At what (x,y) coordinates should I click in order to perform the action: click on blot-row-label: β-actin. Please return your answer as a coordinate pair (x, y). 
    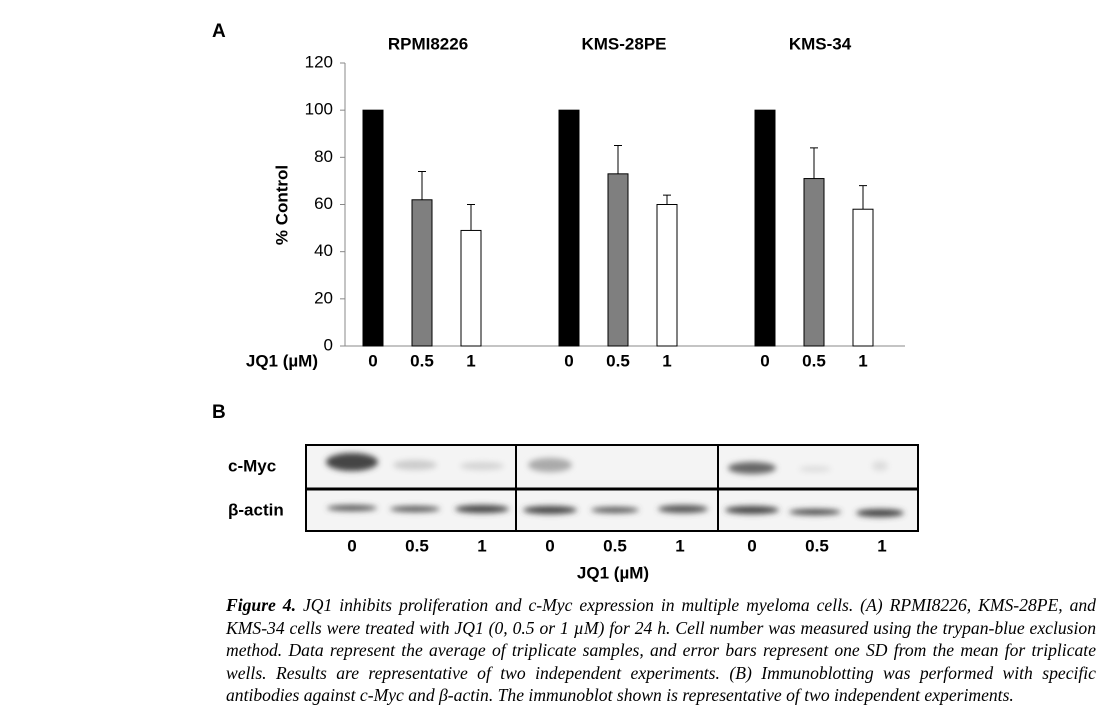
    Looking at the image, I should click on (256, 509).